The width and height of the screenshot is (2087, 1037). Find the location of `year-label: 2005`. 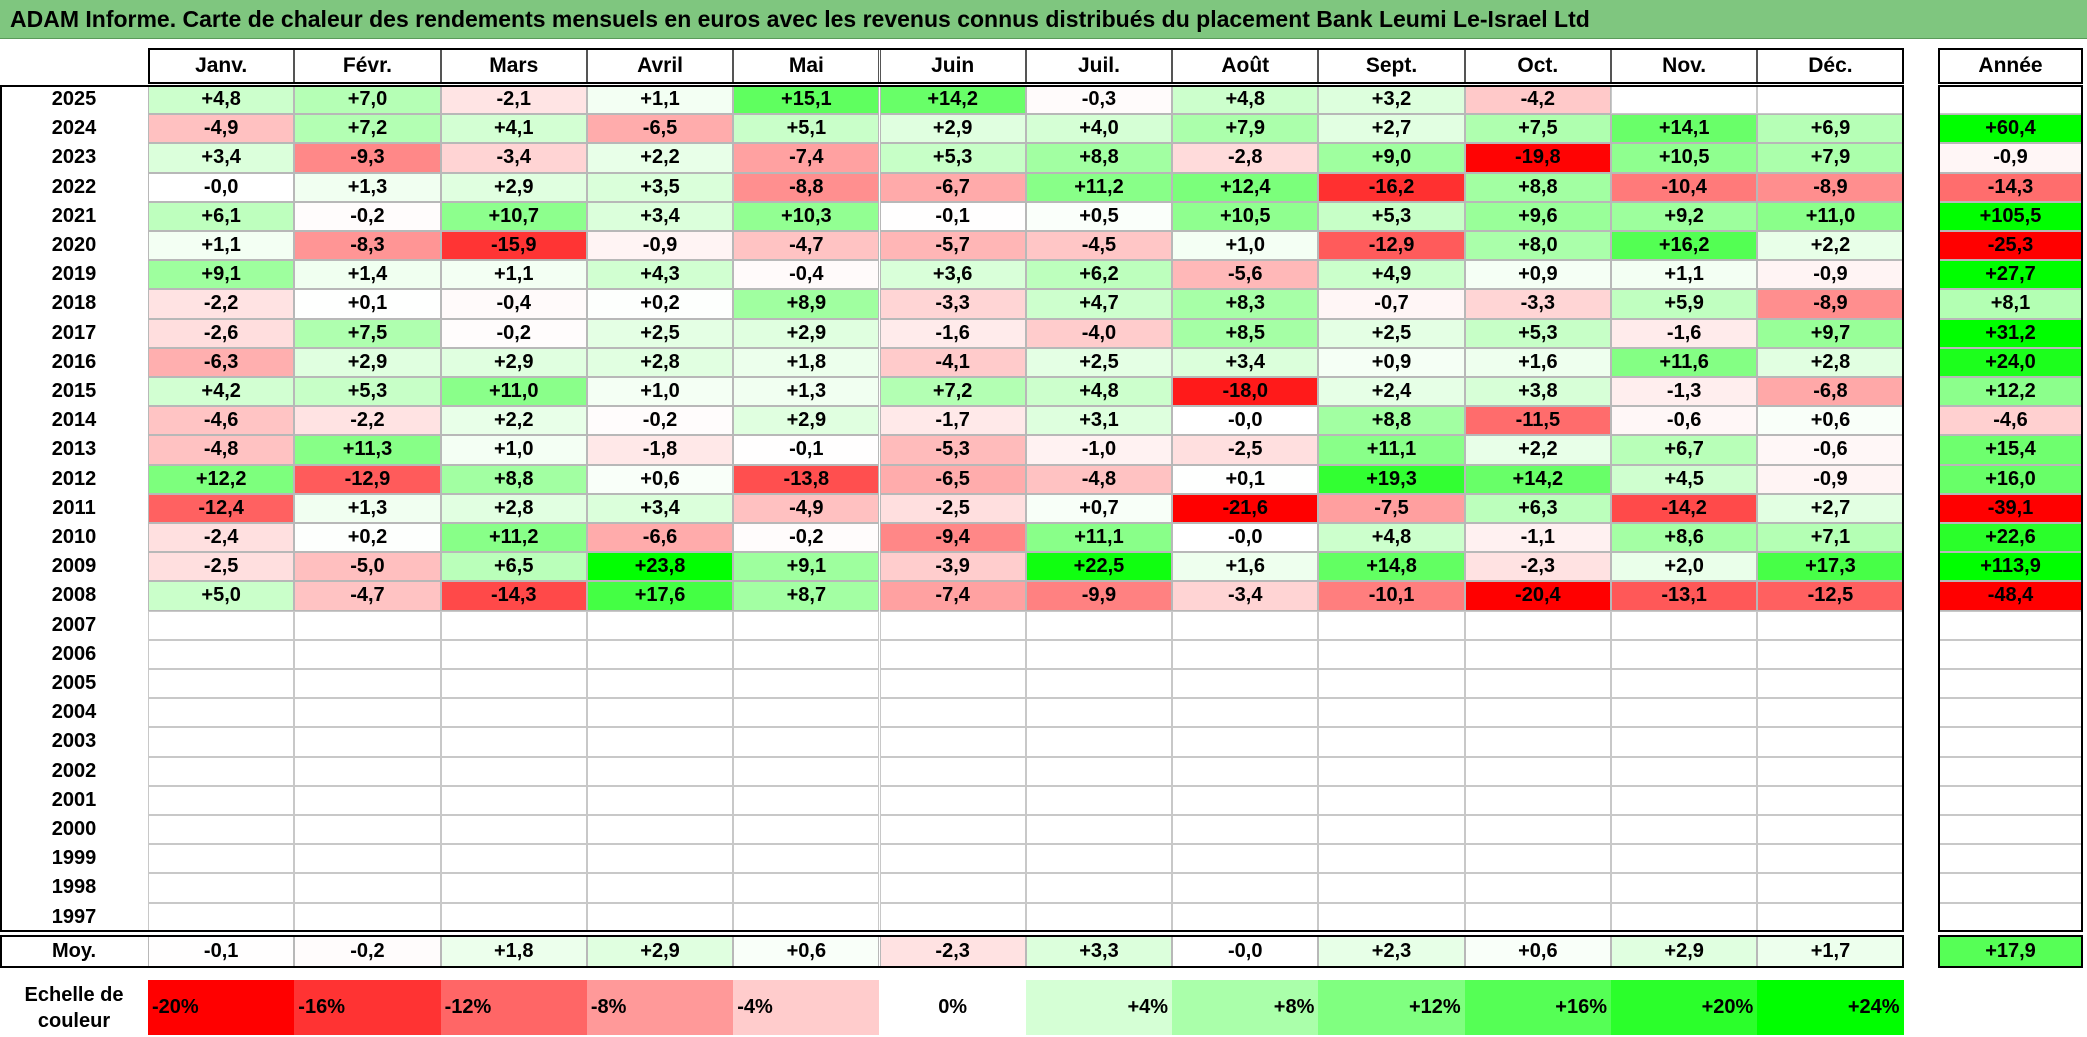

year-label: 2005 is located at coordinates (74, 683).